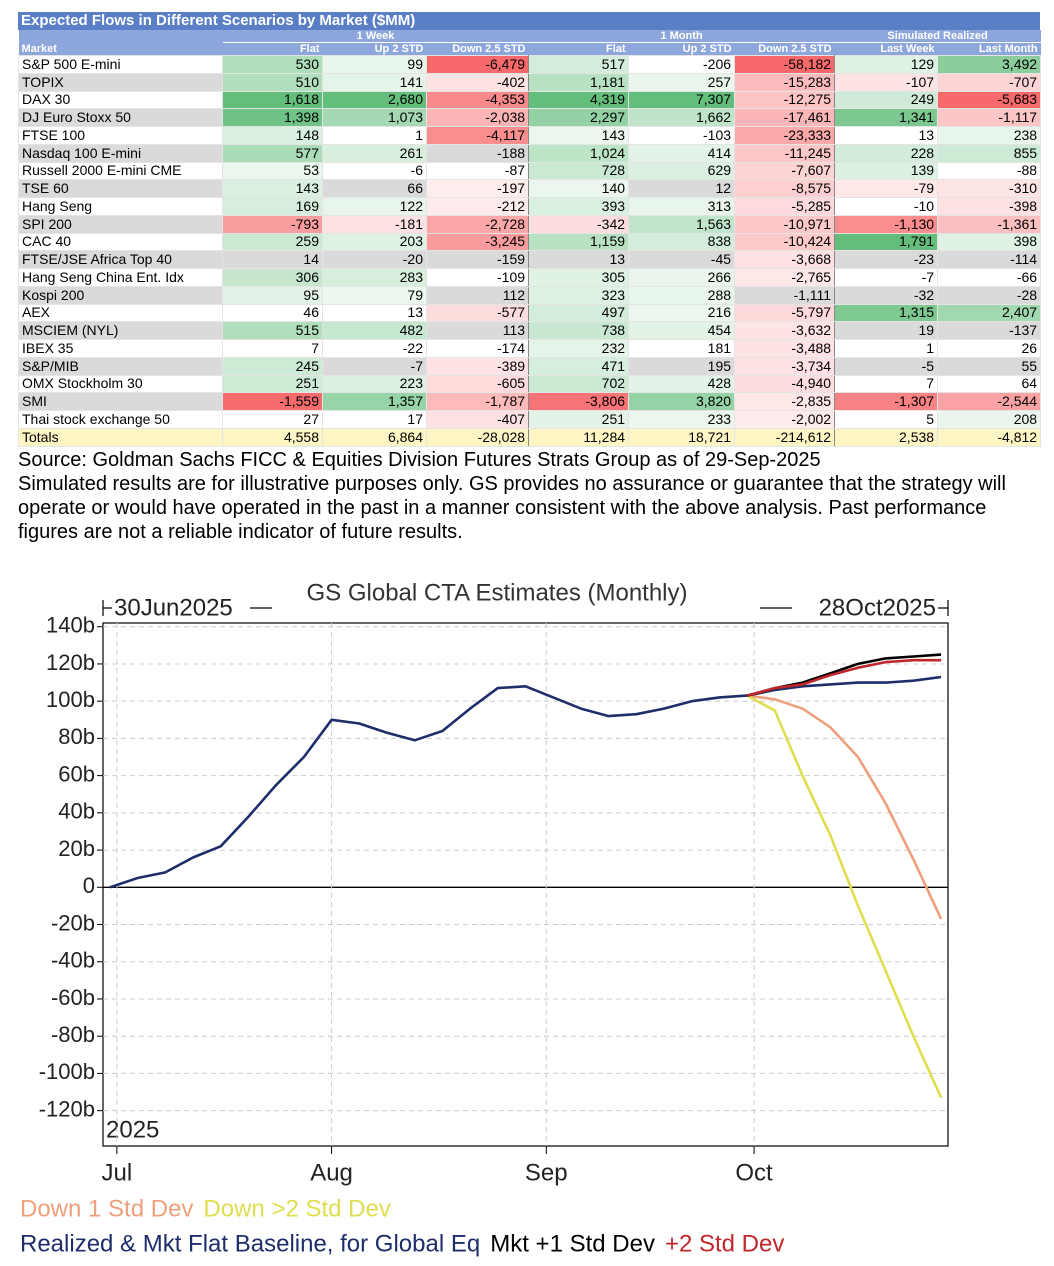  I want to click on market-cell: MSCIEM (NYL), so click(120, 330).